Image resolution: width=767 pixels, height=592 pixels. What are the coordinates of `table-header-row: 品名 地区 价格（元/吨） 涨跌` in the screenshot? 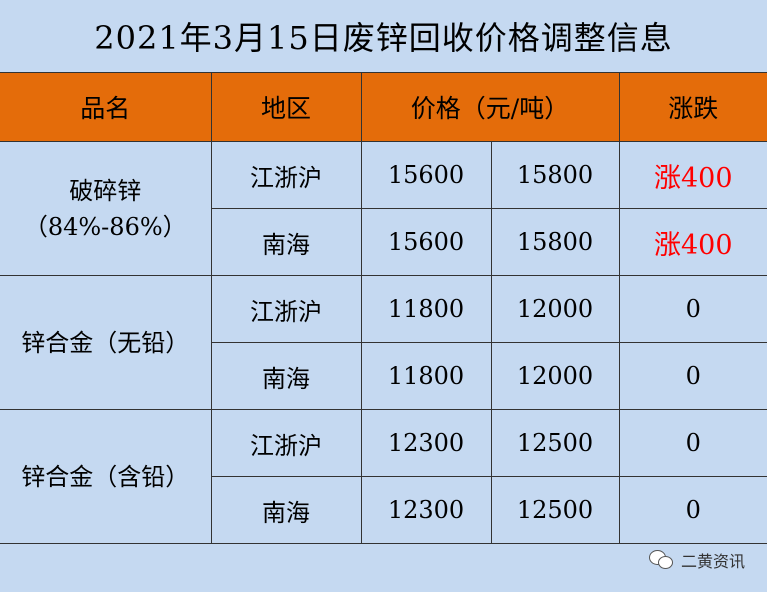 It's located at (383, 107).